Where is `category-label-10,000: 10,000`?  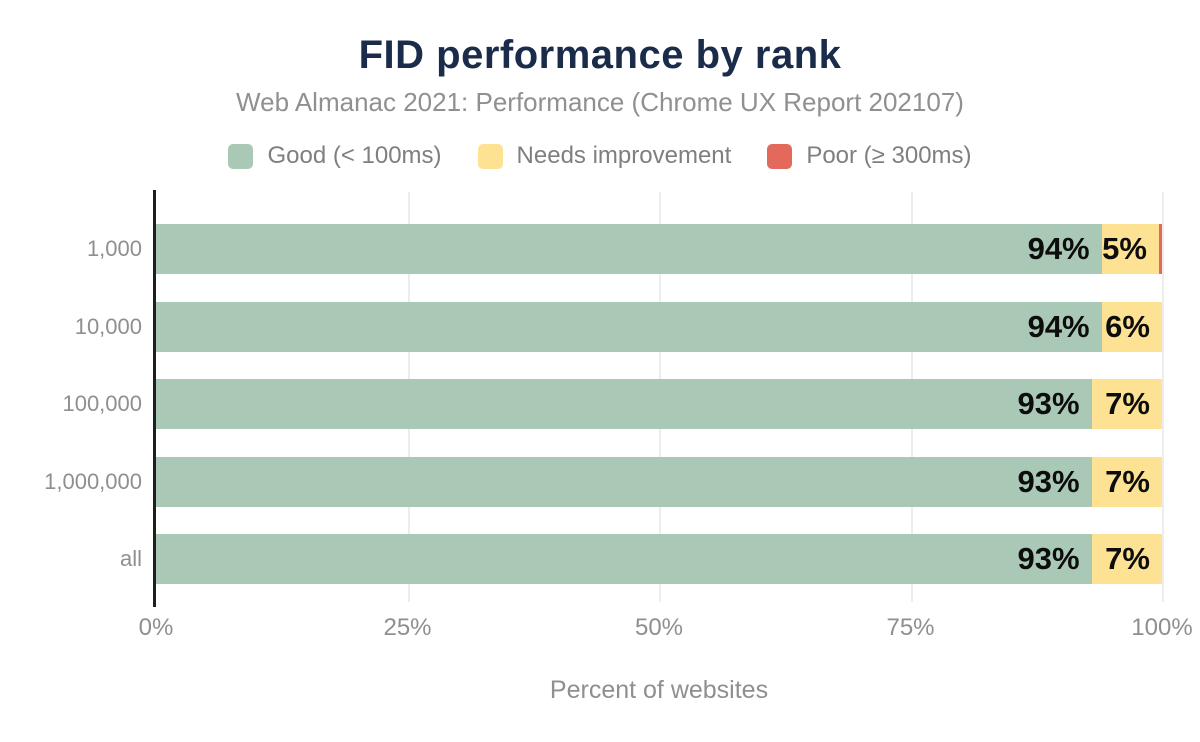
category-label-10,000: 10,000 is located at coordinates (108, 326).